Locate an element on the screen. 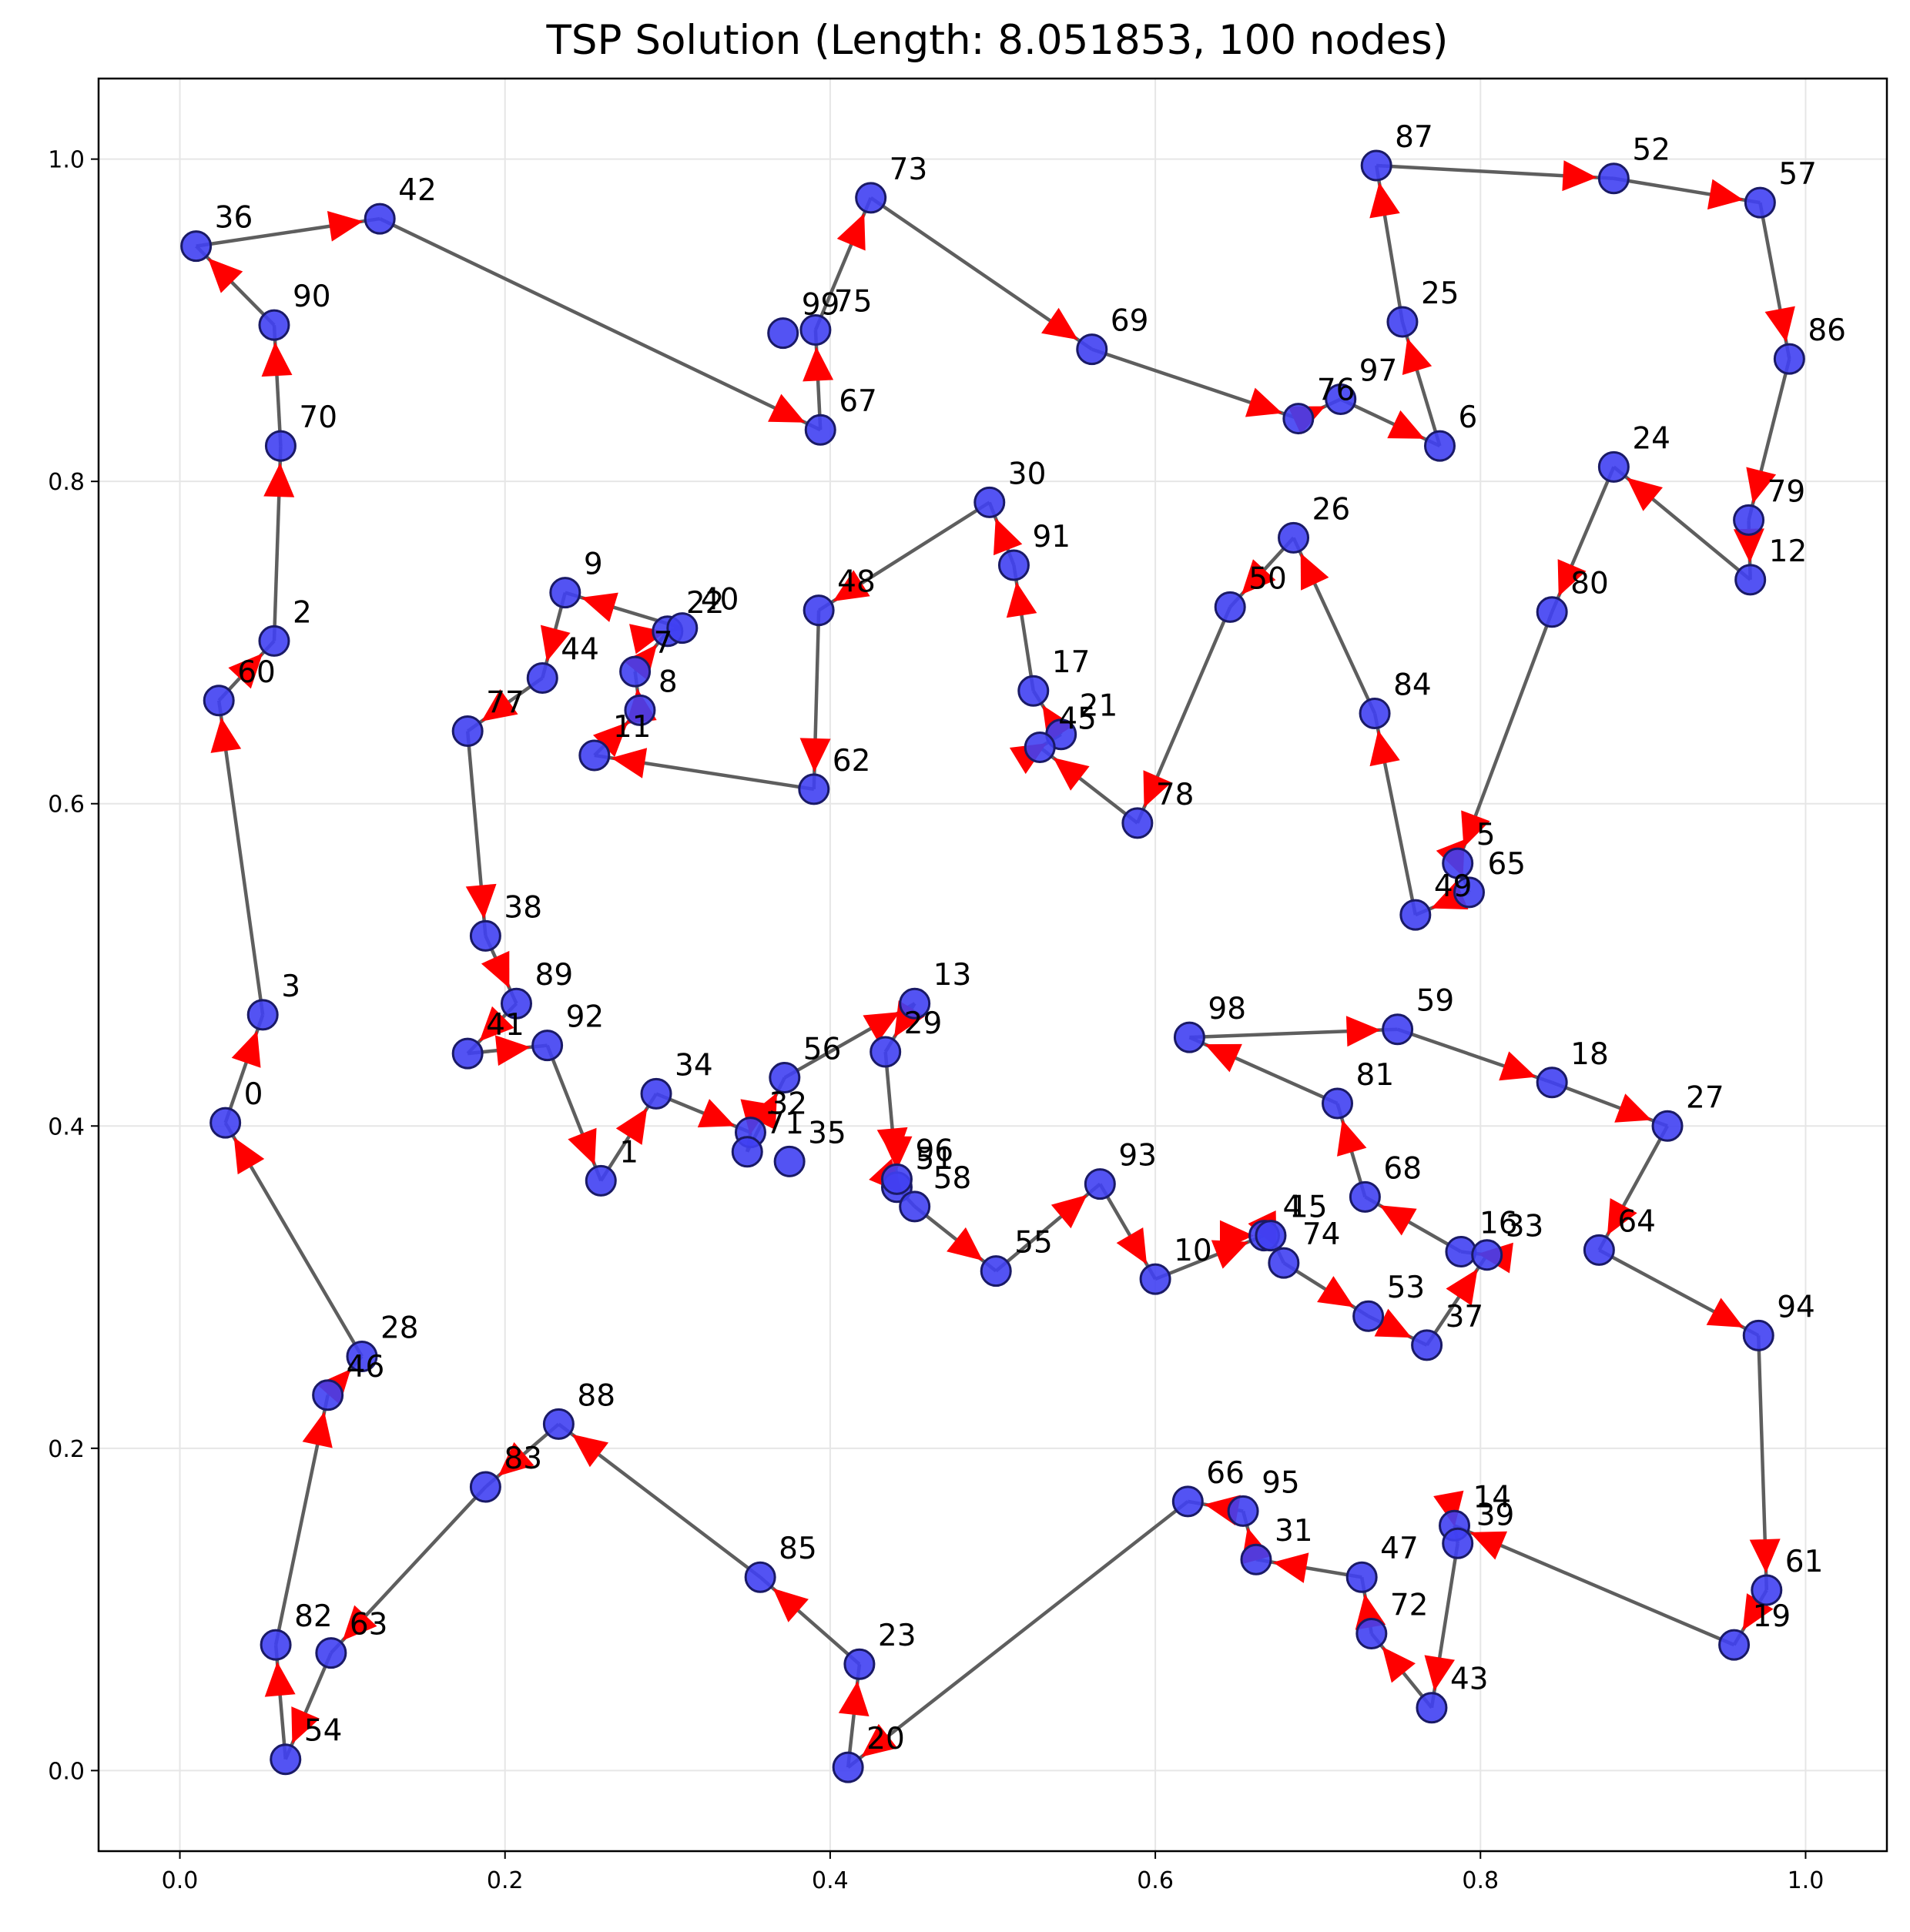 The height and width of the screenshot is (1932, 1910). node-label: 58 is located at coordinates (952, 1178).